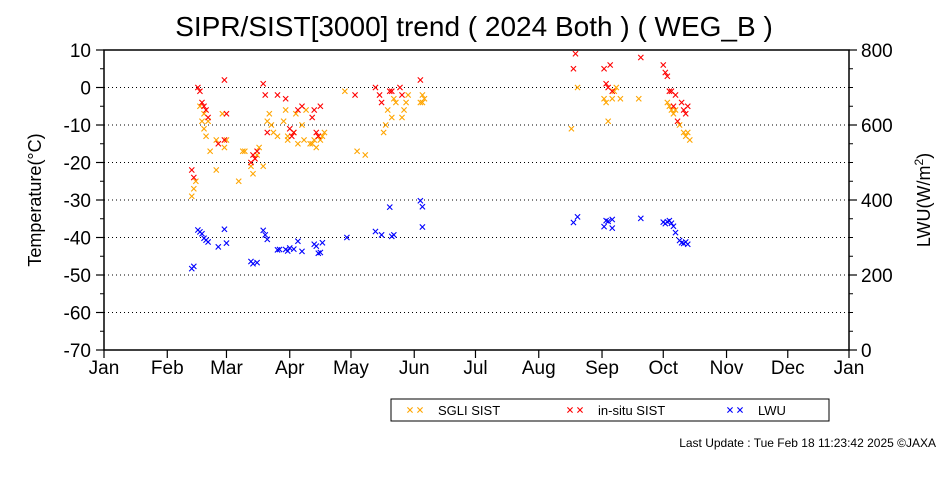 This screenshot has width=950, height=480. Describe the element at coordinates (290, 368) in the screenshot. I see `x-tick-label: Apr` at that location.